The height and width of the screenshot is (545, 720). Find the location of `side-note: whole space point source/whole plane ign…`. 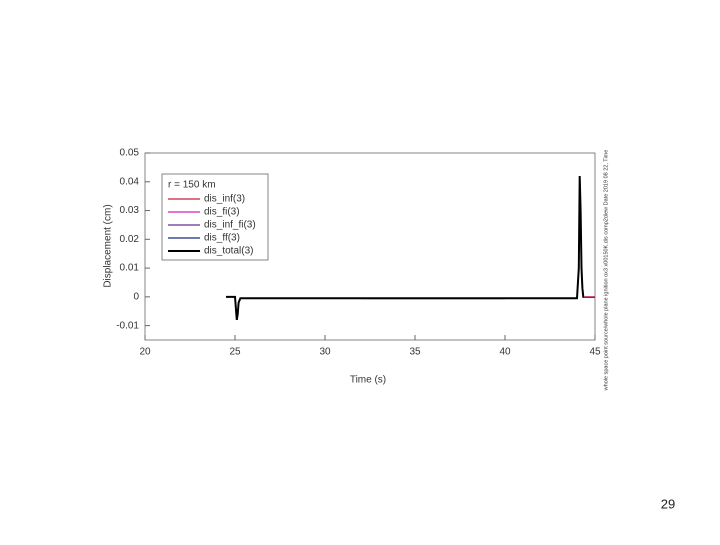

side-note: whole space point source/whole plane ign… is located at coordinates (606, 271).